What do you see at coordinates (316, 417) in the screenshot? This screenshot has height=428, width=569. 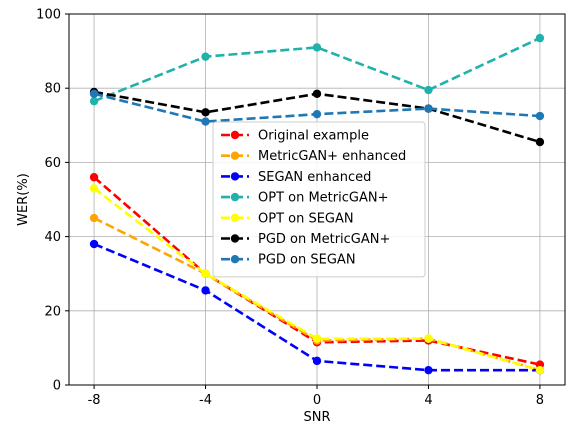 I see `x-axis-label: SNR` at bounding box center [316, 417].